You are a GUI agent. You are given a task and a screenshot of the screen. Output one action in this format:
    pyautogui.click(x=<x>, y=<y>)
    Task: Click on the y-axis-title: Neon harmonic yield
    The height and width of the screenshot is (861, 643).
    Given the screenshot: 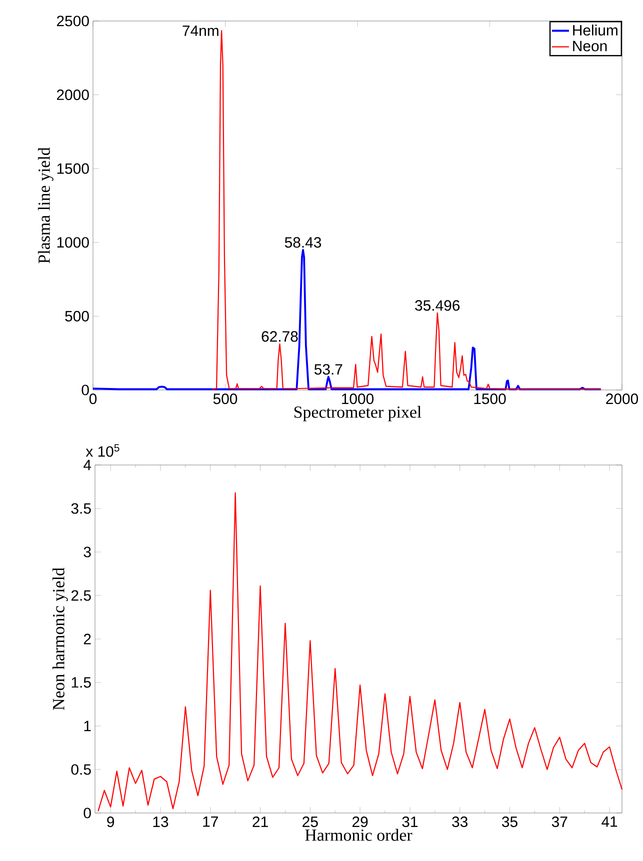 What is the action you would take?
    pyautogui.click(x=60, y=639)
    